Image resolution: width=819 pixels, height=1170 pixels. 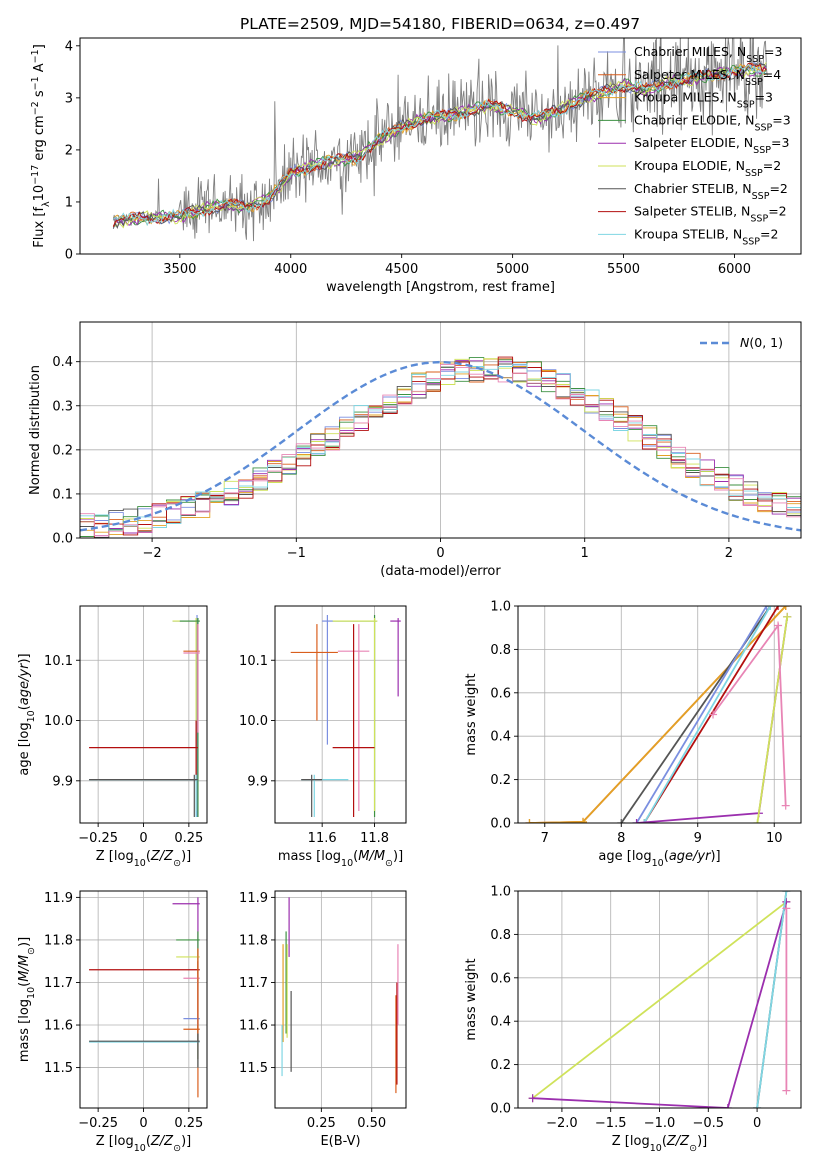 What do you see at coordinates (62, 450) in the screenshot?
I see `y-tick-label: 0.2` at bounding box center [62, 450].